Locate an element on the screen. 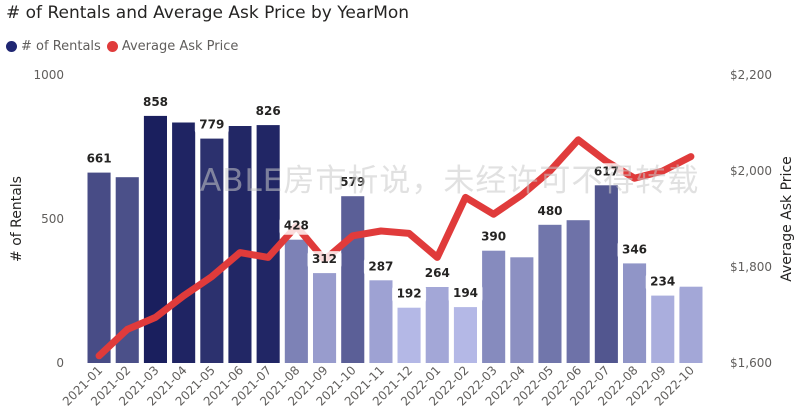  y-axis-title: # of Rentals is located at coordinates (17, 219).